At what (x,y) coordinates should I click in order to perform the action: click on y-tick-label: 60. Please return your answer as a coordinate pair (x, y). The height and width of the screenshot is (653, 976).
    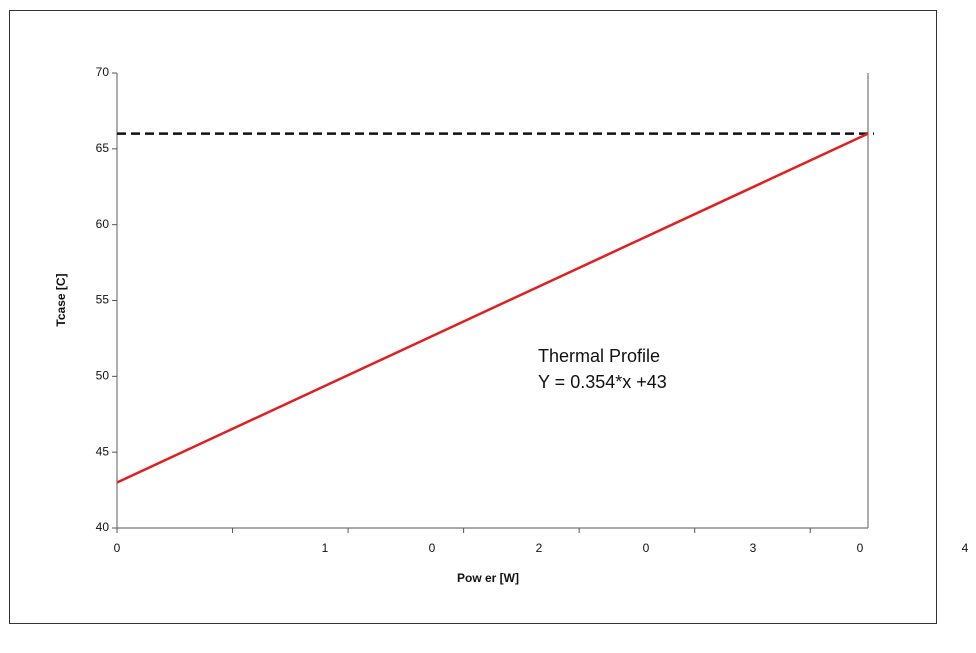
    Looking at the image, I should click on (103, 224).